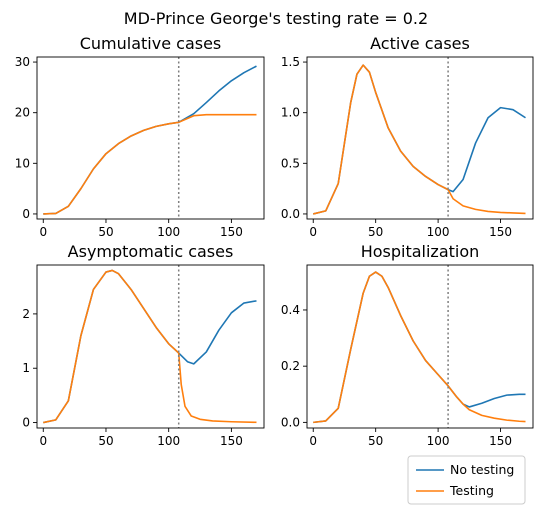  Describe the element at coordinates (290, 310) in the screenshot. I see `y-tick-label: 0.4` at that location.